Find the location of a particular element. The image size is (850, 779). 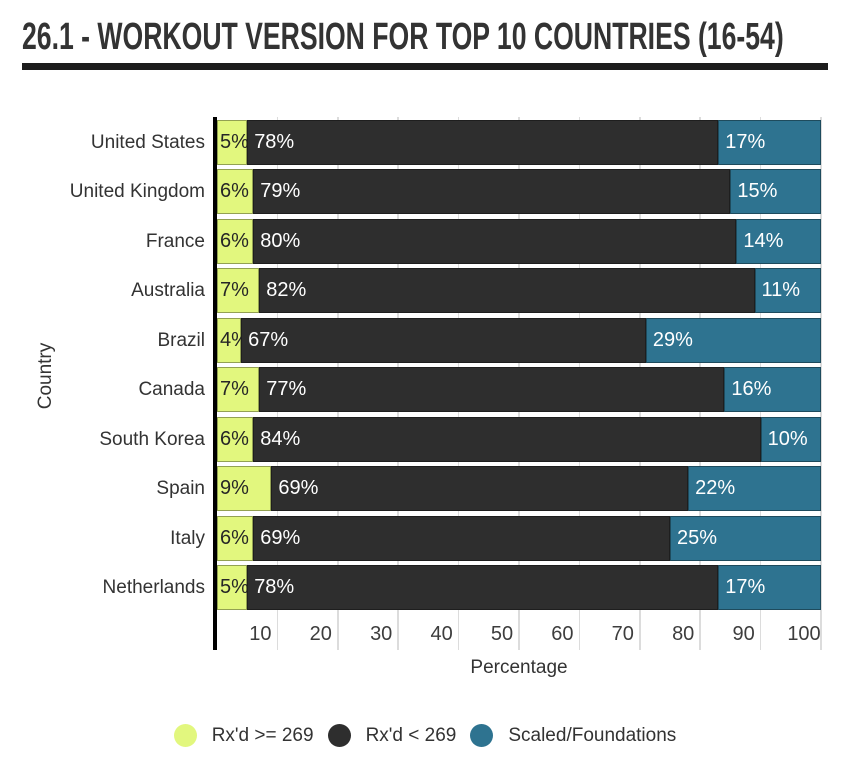

x-tick-label: 60 is located at coordinates (562, 634).